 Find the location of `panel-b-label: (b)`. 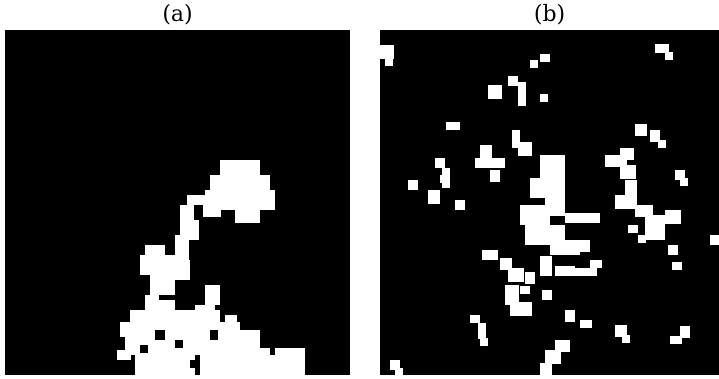

panel-b-label: (b) is located at coordinates (549, 14).